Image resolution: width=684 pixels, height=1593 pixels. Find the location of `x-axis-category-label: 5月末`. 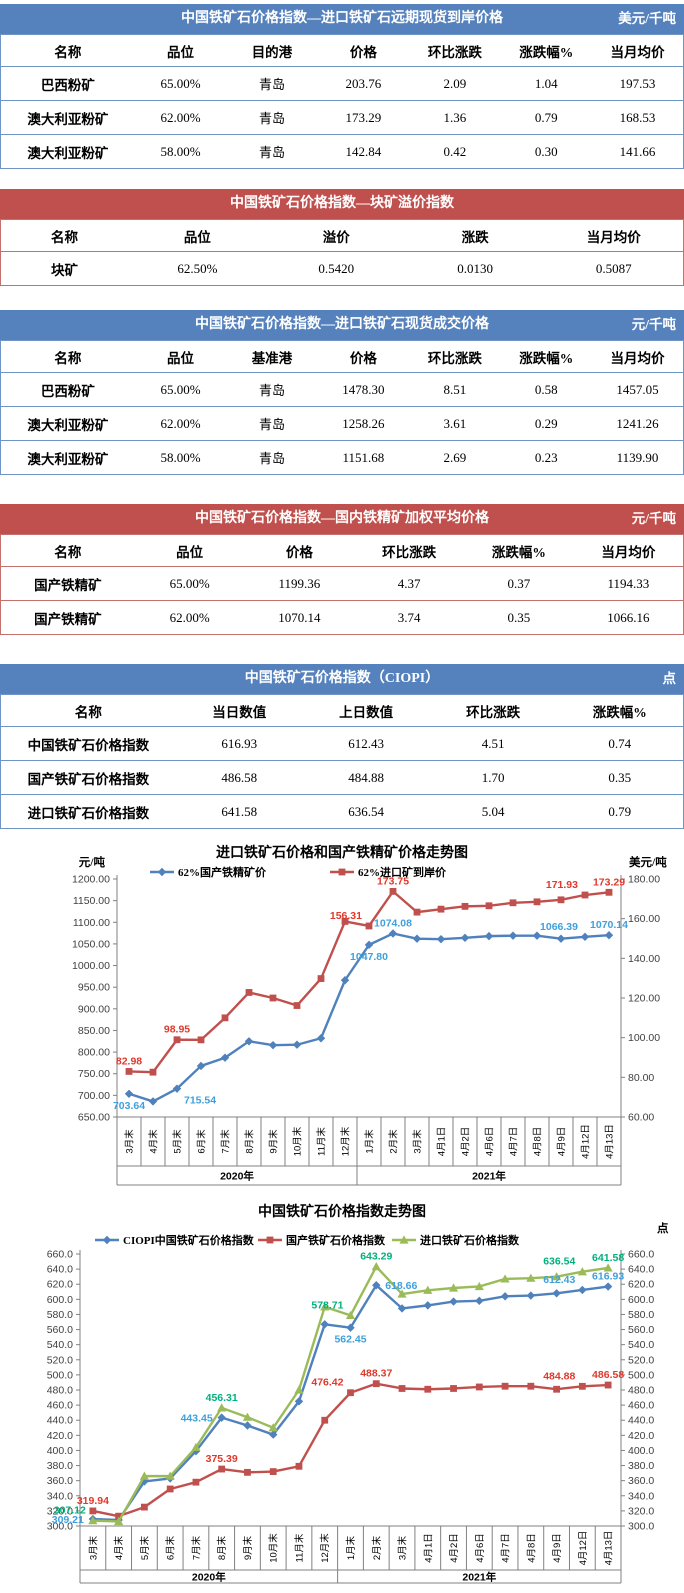

x-axis-category-label: 5月末 is located at coordinates (178, 1141).